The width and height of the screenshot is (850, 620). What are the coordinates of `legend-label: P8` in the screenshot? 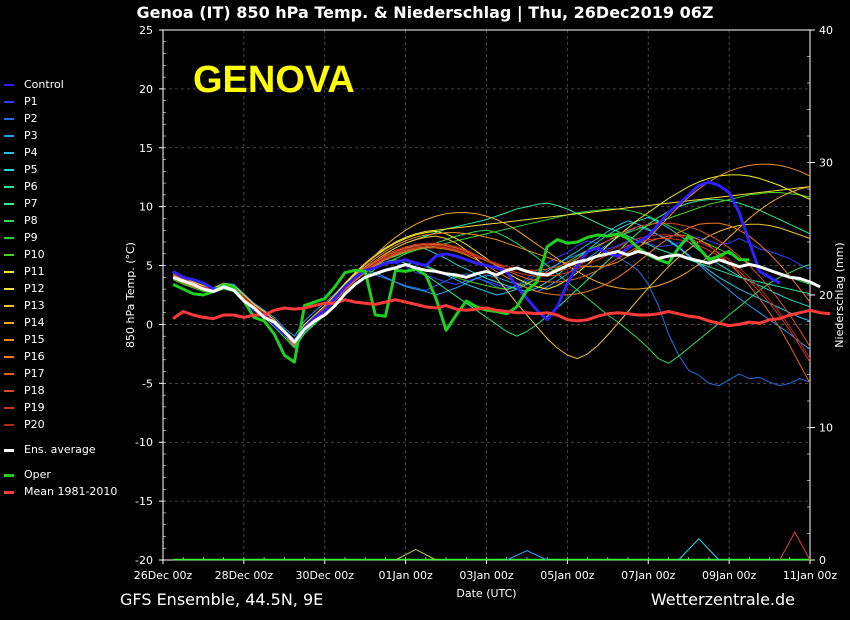 It's located at (31, 220).